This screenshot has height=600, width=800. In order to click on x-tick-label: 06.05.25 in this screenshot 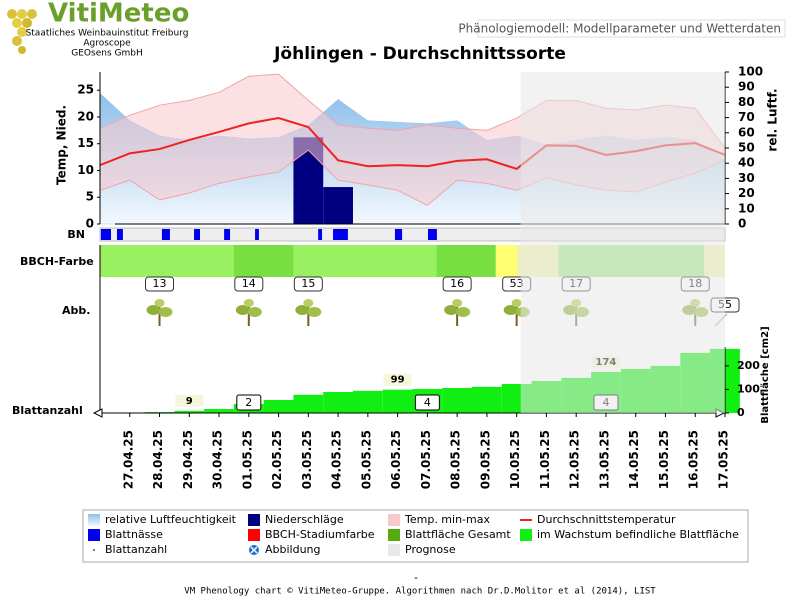, I will do `click(396, 459)`.